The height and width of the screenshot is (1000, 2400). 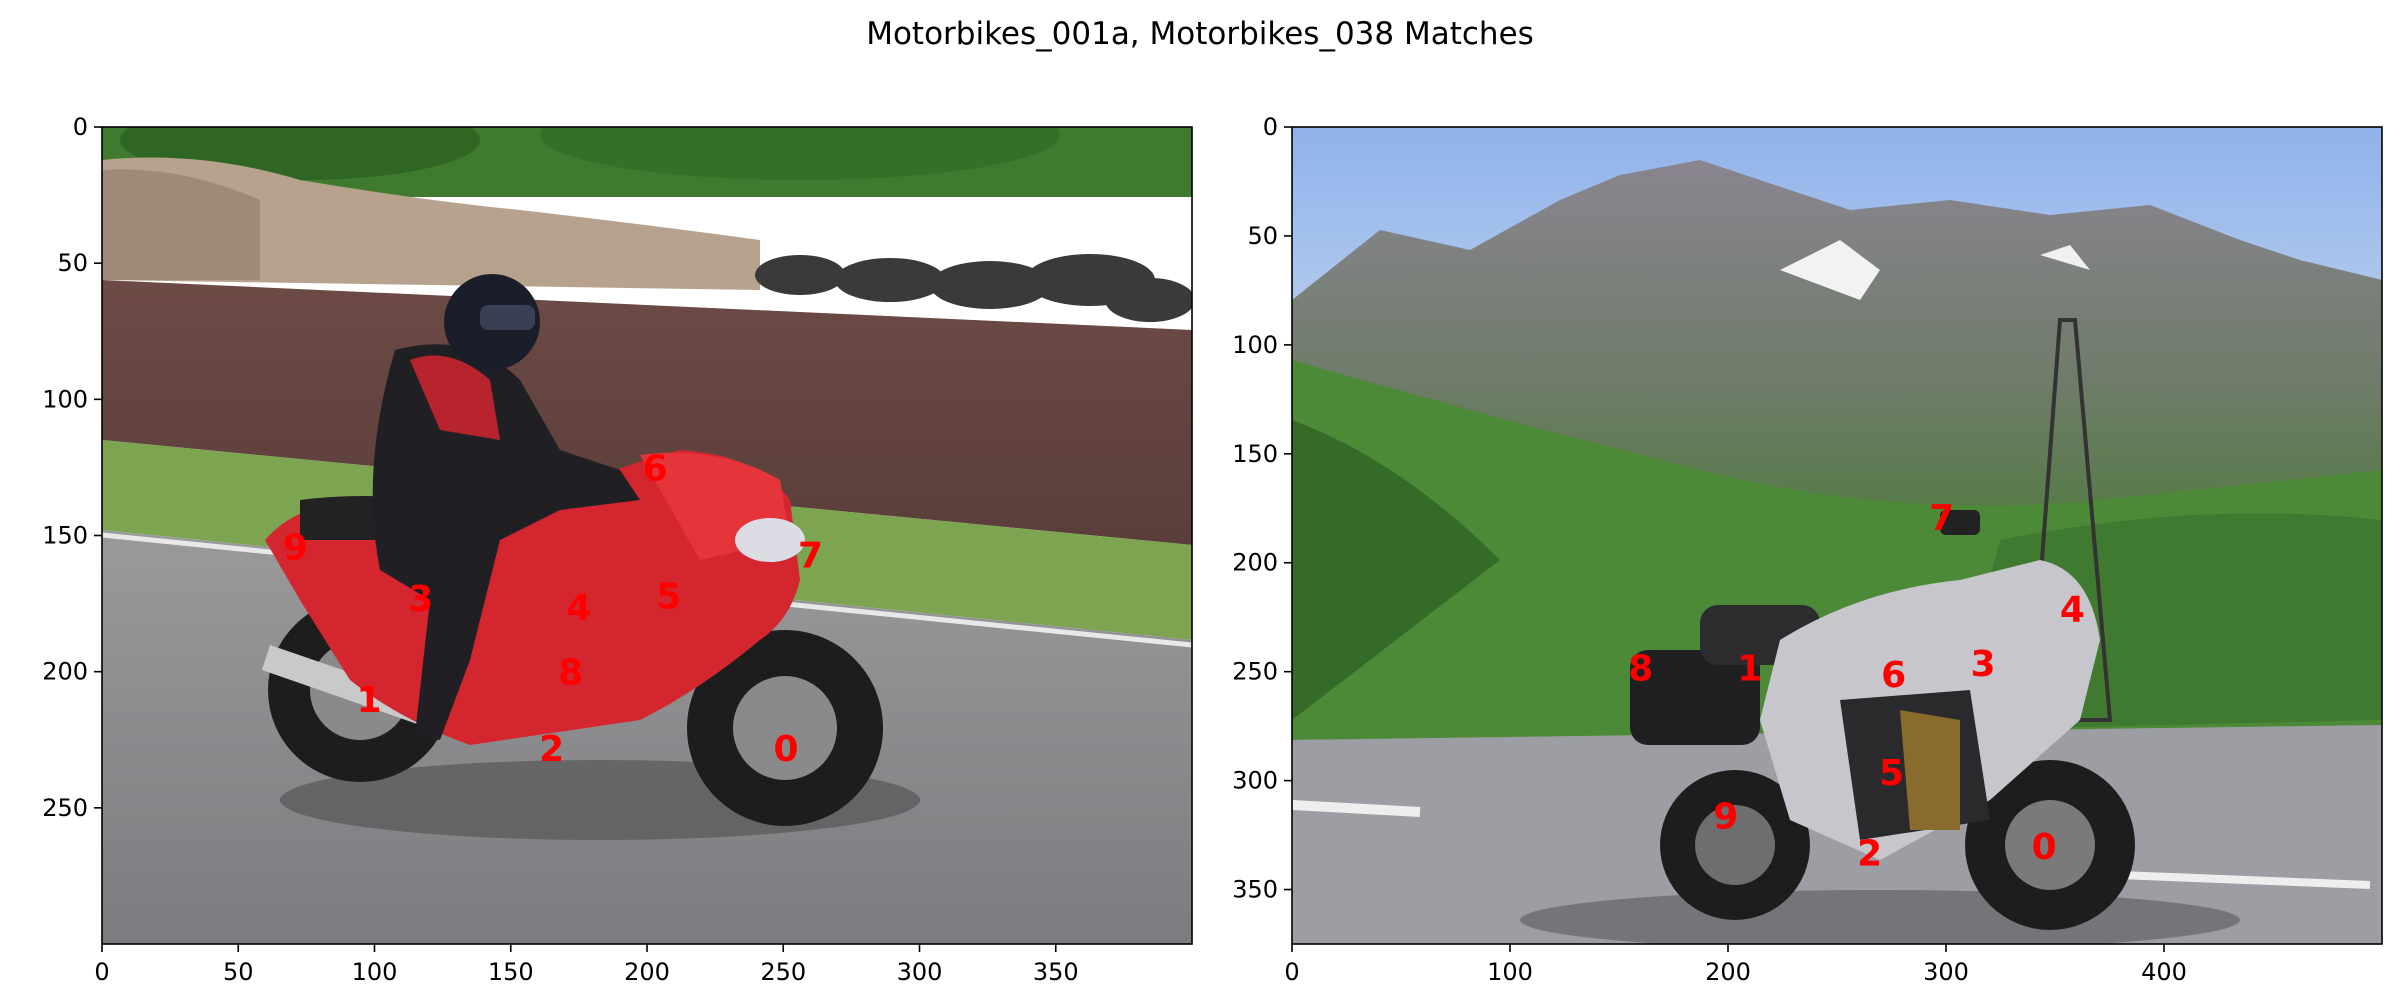 What do you see at coordinates (1891, 773) in the screenshot?
I see `right-keypoint-label: 5` at bounding box center [1891, 773].